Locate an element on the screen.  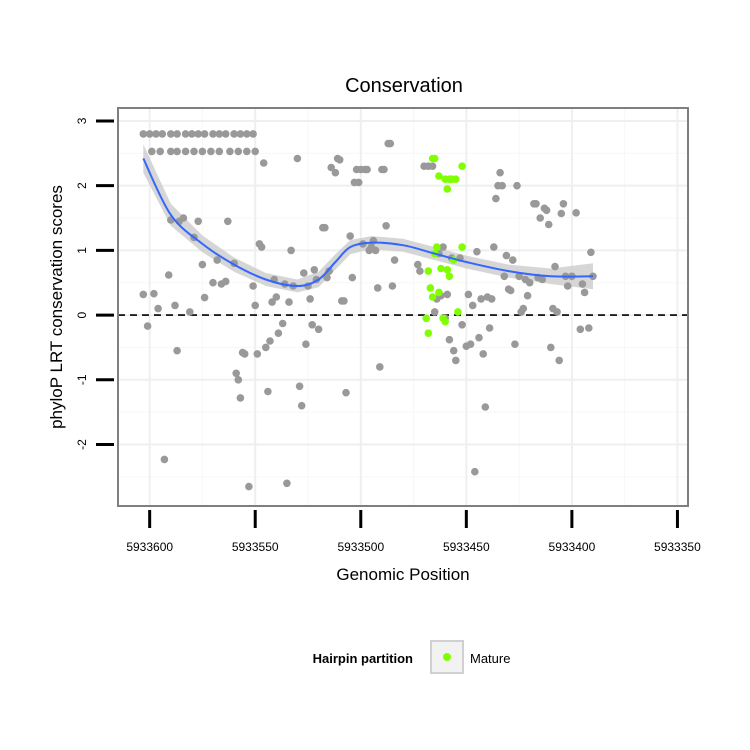
legend: Hairpin partition Mature is located at coordinates (411, 657).